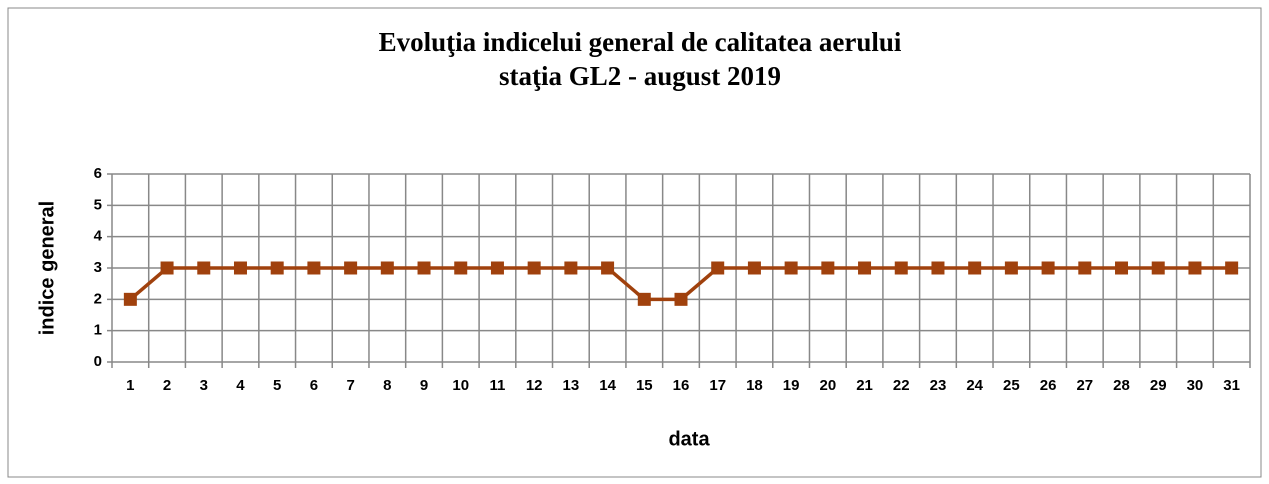 Image resolution: width=1269 pixels, height=484 pixels. Describe the element at coordinates (1084, 385) in the screenshot. I see `x-tick-label: 27` at that location.